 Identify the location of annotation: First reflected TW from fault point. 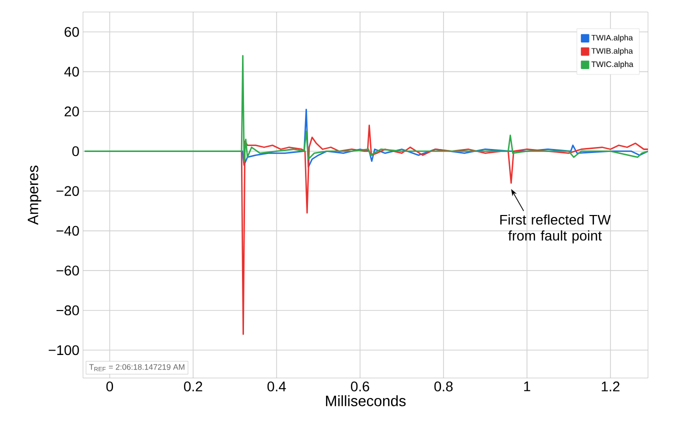
(555, 229).